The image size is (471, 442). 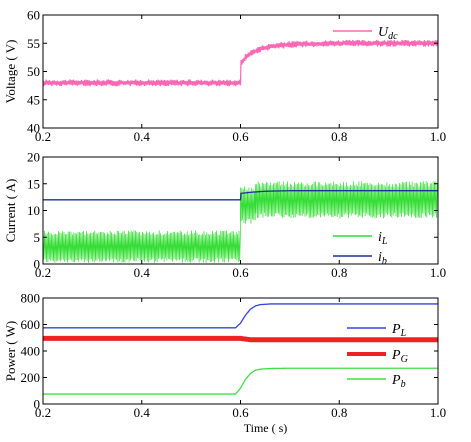 What do you see at coordinates (31, 351) in the screenshot?
I see `y-tick-label: 400` at bounding box center [31, 351].